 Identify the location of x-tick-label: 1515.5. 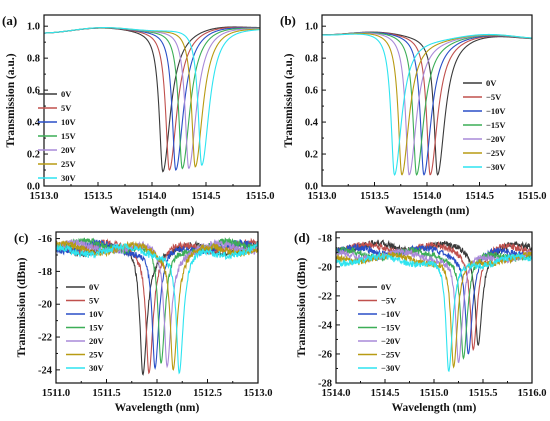
(483, 393).